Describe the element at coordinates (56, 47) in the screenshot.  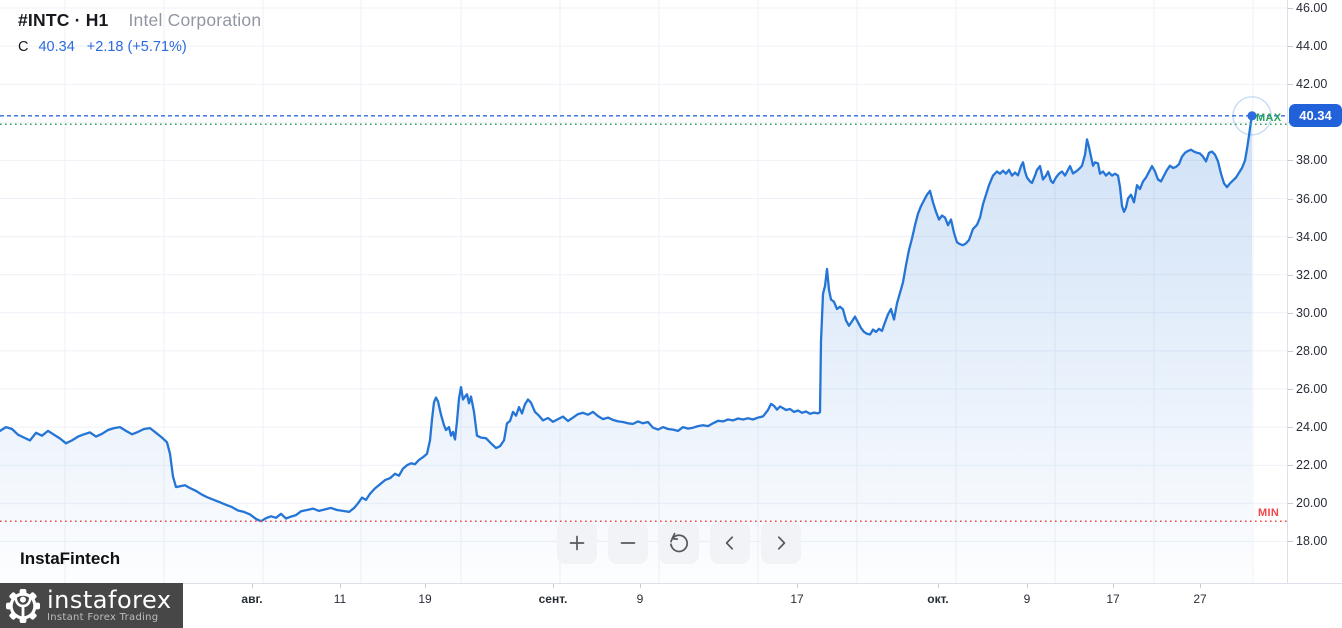
I see `last-price-value: 40.34` at that location.